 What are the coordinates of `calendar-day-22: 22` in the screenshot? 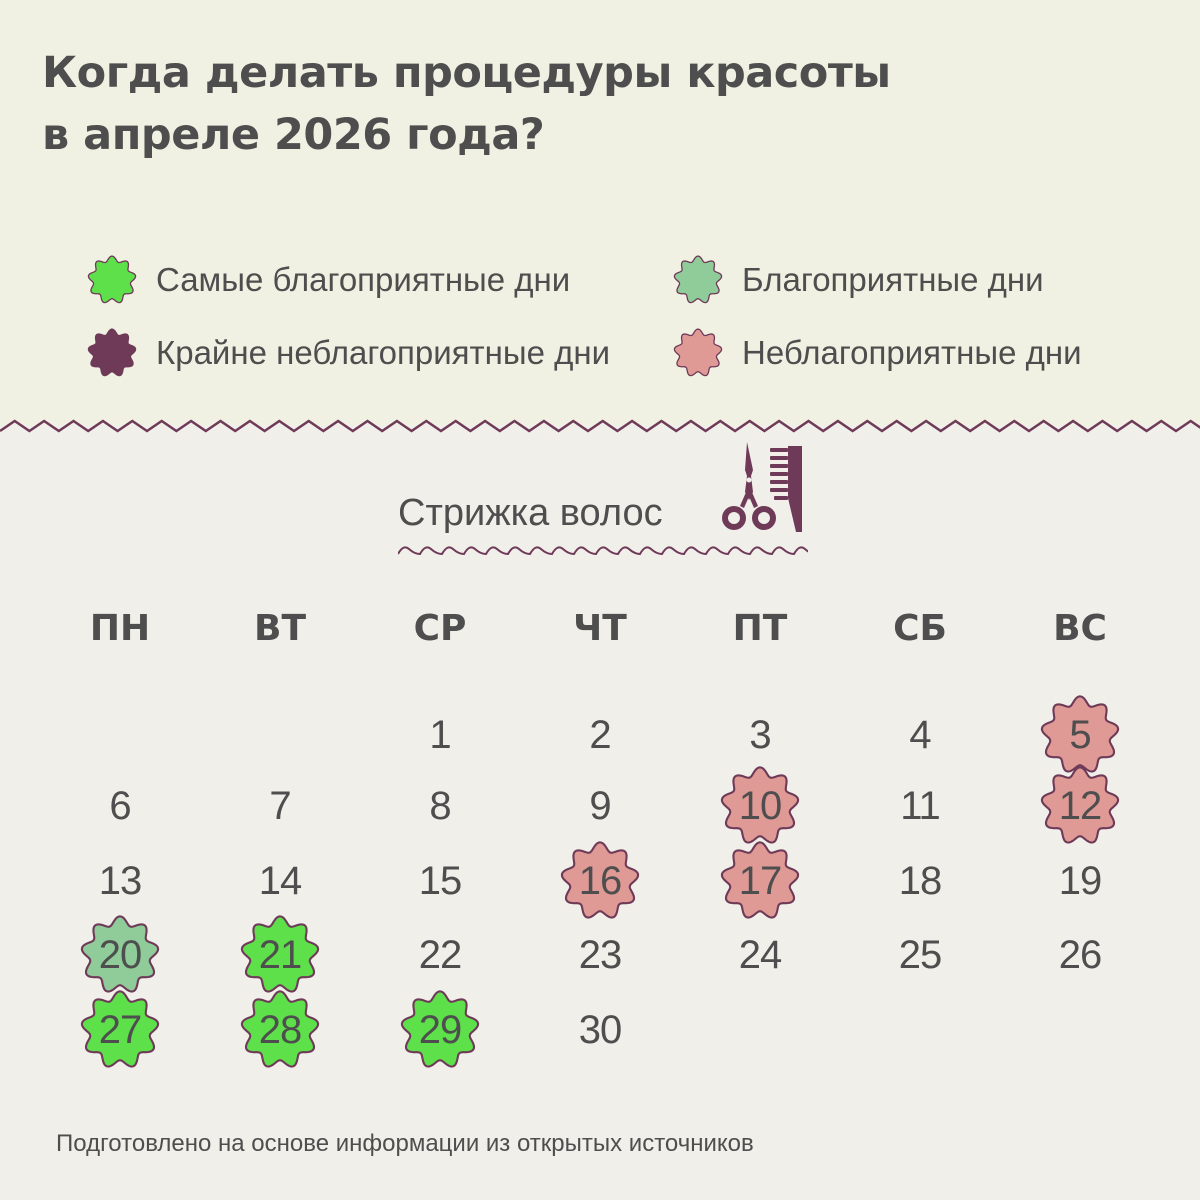 It's located at (440, 955).